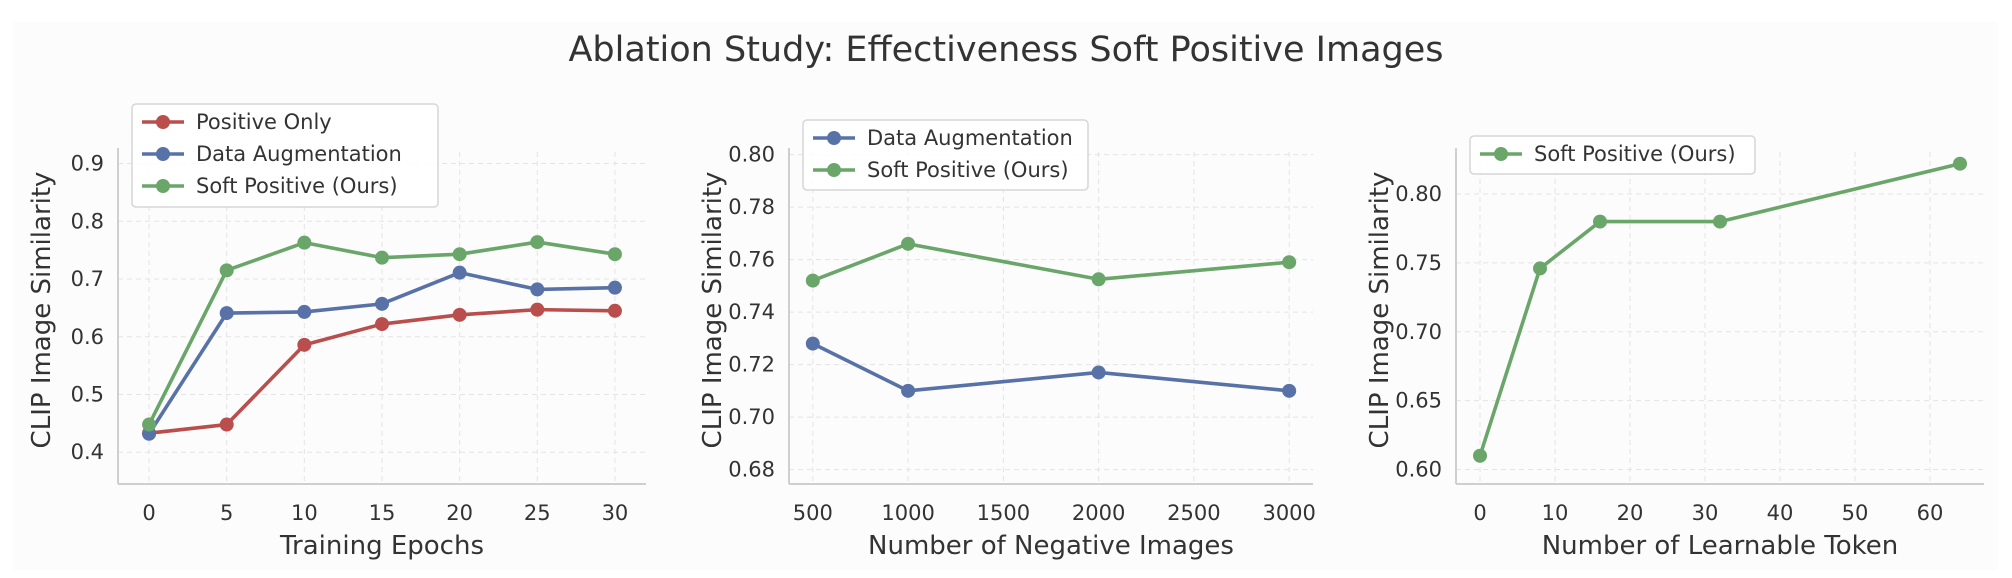 This screenshot has height=578, width=2012. Describe the element at coordinates (264, 122) in the screenshot. I see `legend-label: Positive Only` at that location.